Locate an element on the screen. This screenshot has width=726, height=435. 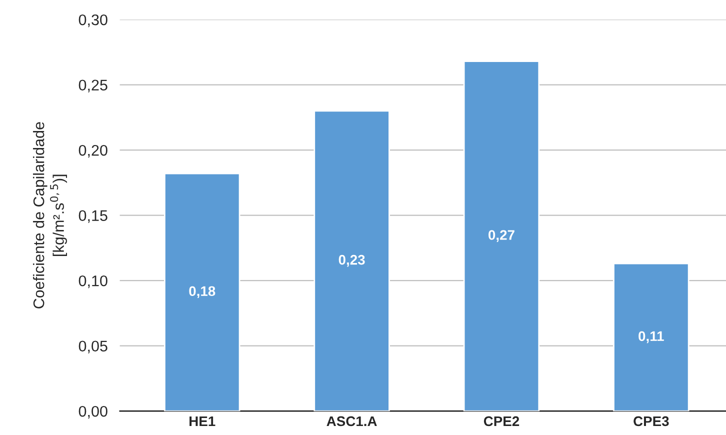
x-tick-label: HE1 is located at coordinates (203, 421).